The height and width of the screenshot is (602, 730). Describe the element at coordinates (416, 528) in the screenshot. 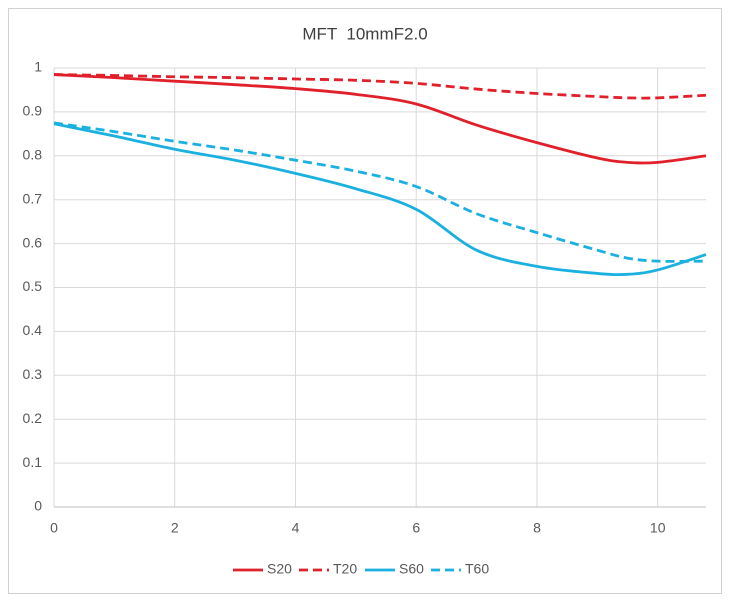

I see `x-tick-label: 6` at that location.